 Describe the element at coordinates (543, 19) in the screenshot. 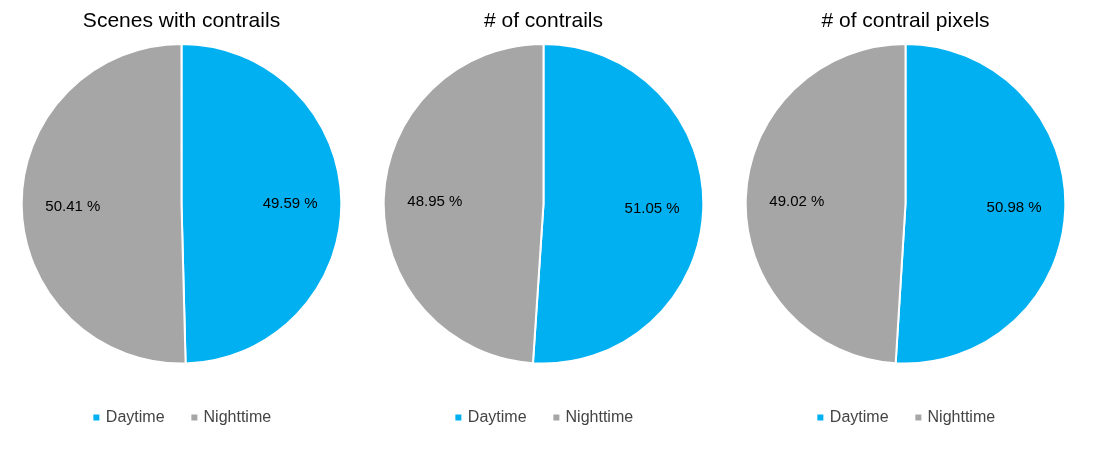

I see `chart-title: # of contrails` at that location.